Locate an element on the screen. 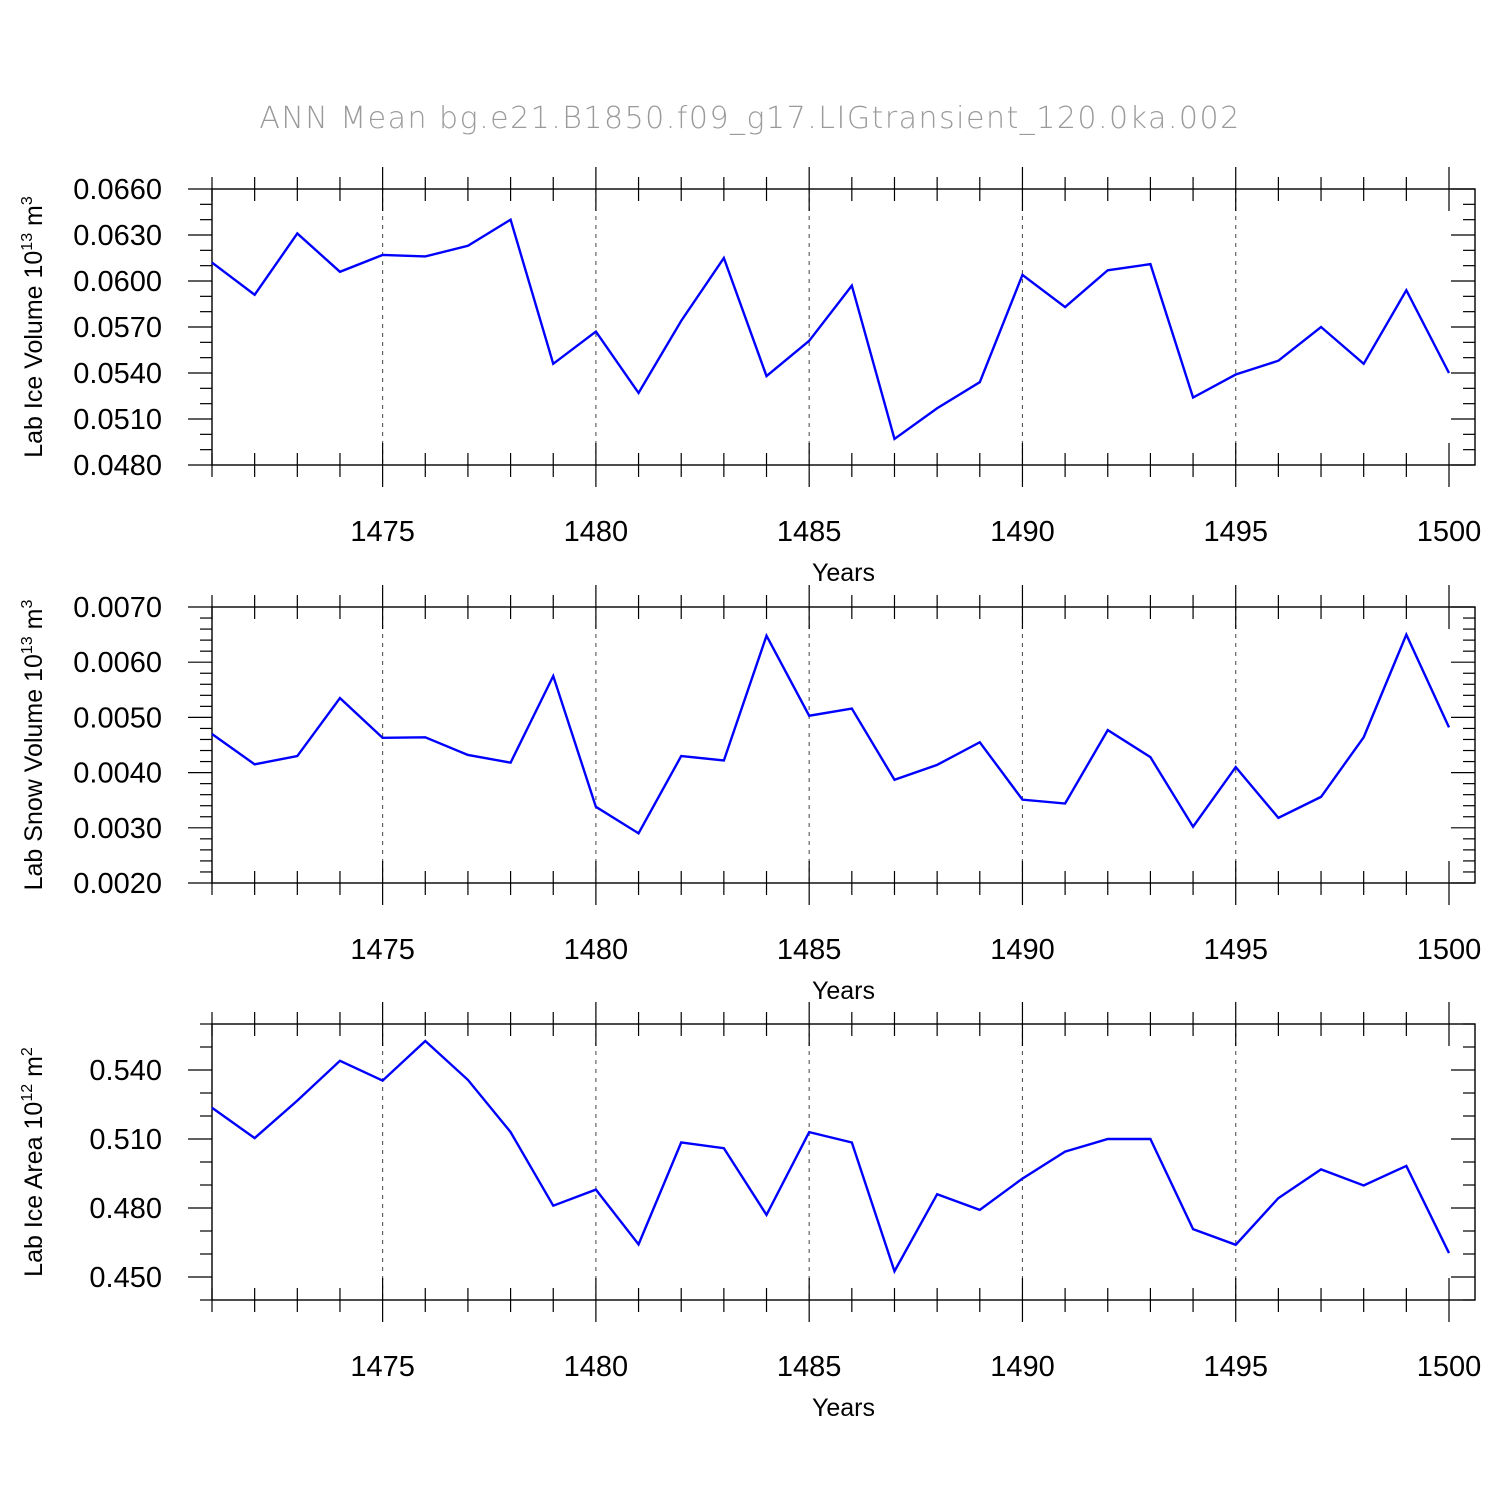 This screenshot has width=1500, height=1500. y-tick-label: 0.0480 is located at coordinates (117, 466).